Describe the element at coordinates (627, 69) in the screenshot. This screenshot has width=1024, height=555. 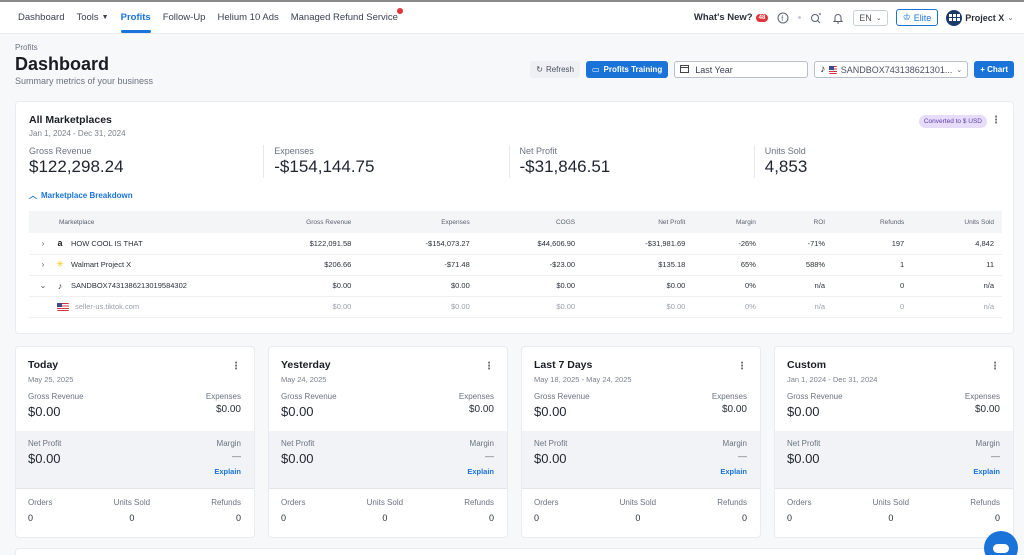
I see `profits-training-button: ▭ Profits Training` at that location.